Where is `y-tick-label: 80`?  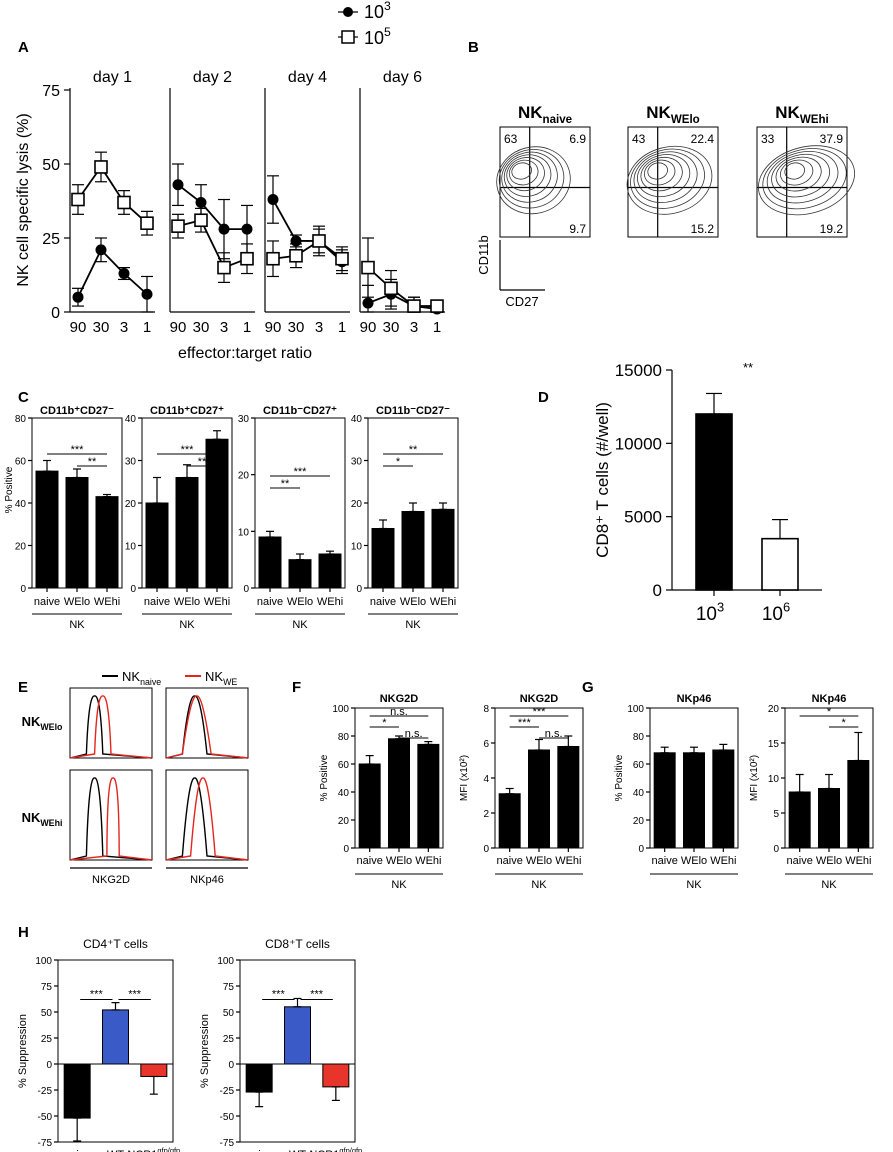
y-tick-label: 80 is located at coordinates (639, 737).